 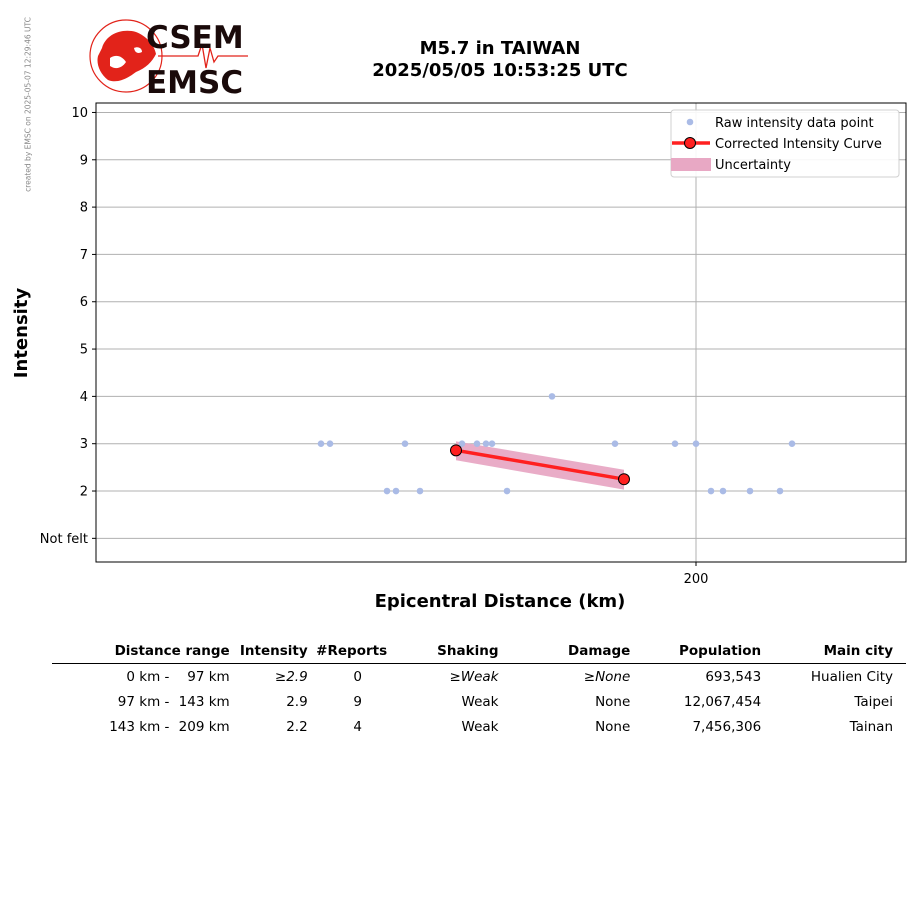 I want to click on table-cell: 0 km - 97 km, so click(x=178, y=676).